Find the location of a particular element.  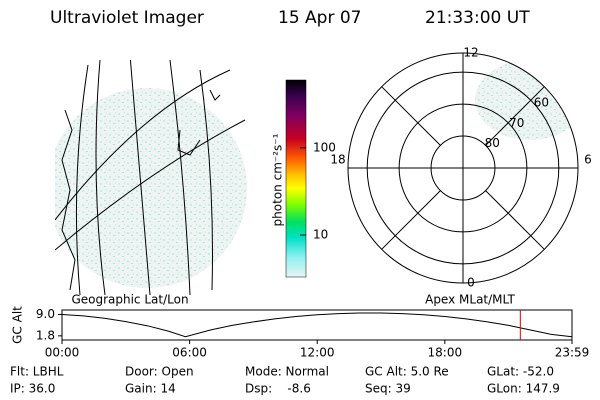

y-tick-label: 1.8 is located at coordinates (45, 335).